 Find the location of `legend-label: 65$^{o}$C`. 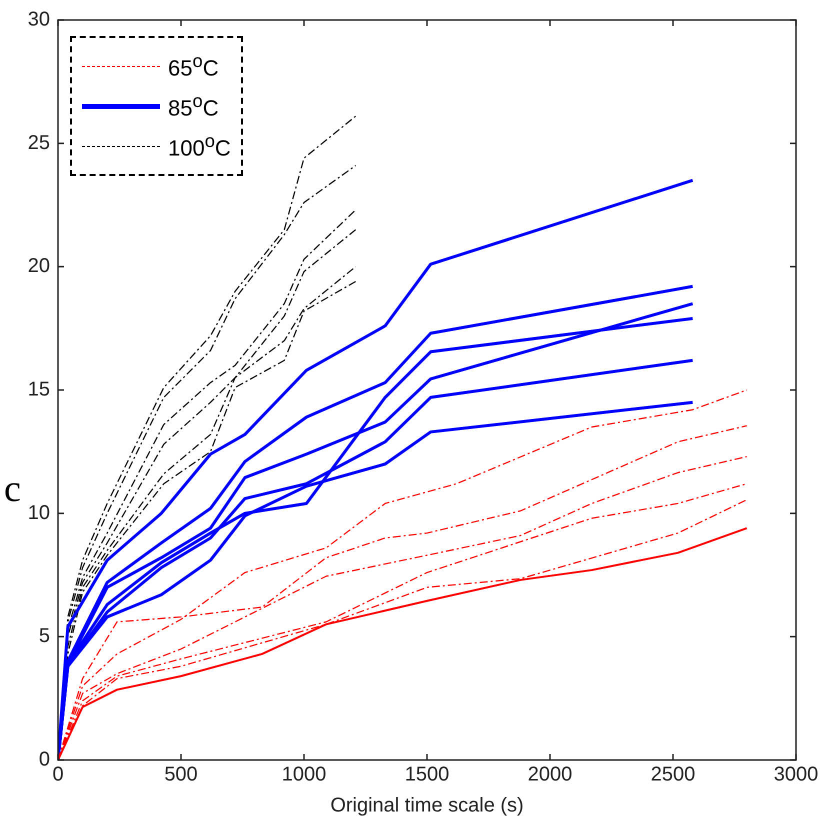

legend-label: 65$^{o}$C is located at coordinates (193, 66).